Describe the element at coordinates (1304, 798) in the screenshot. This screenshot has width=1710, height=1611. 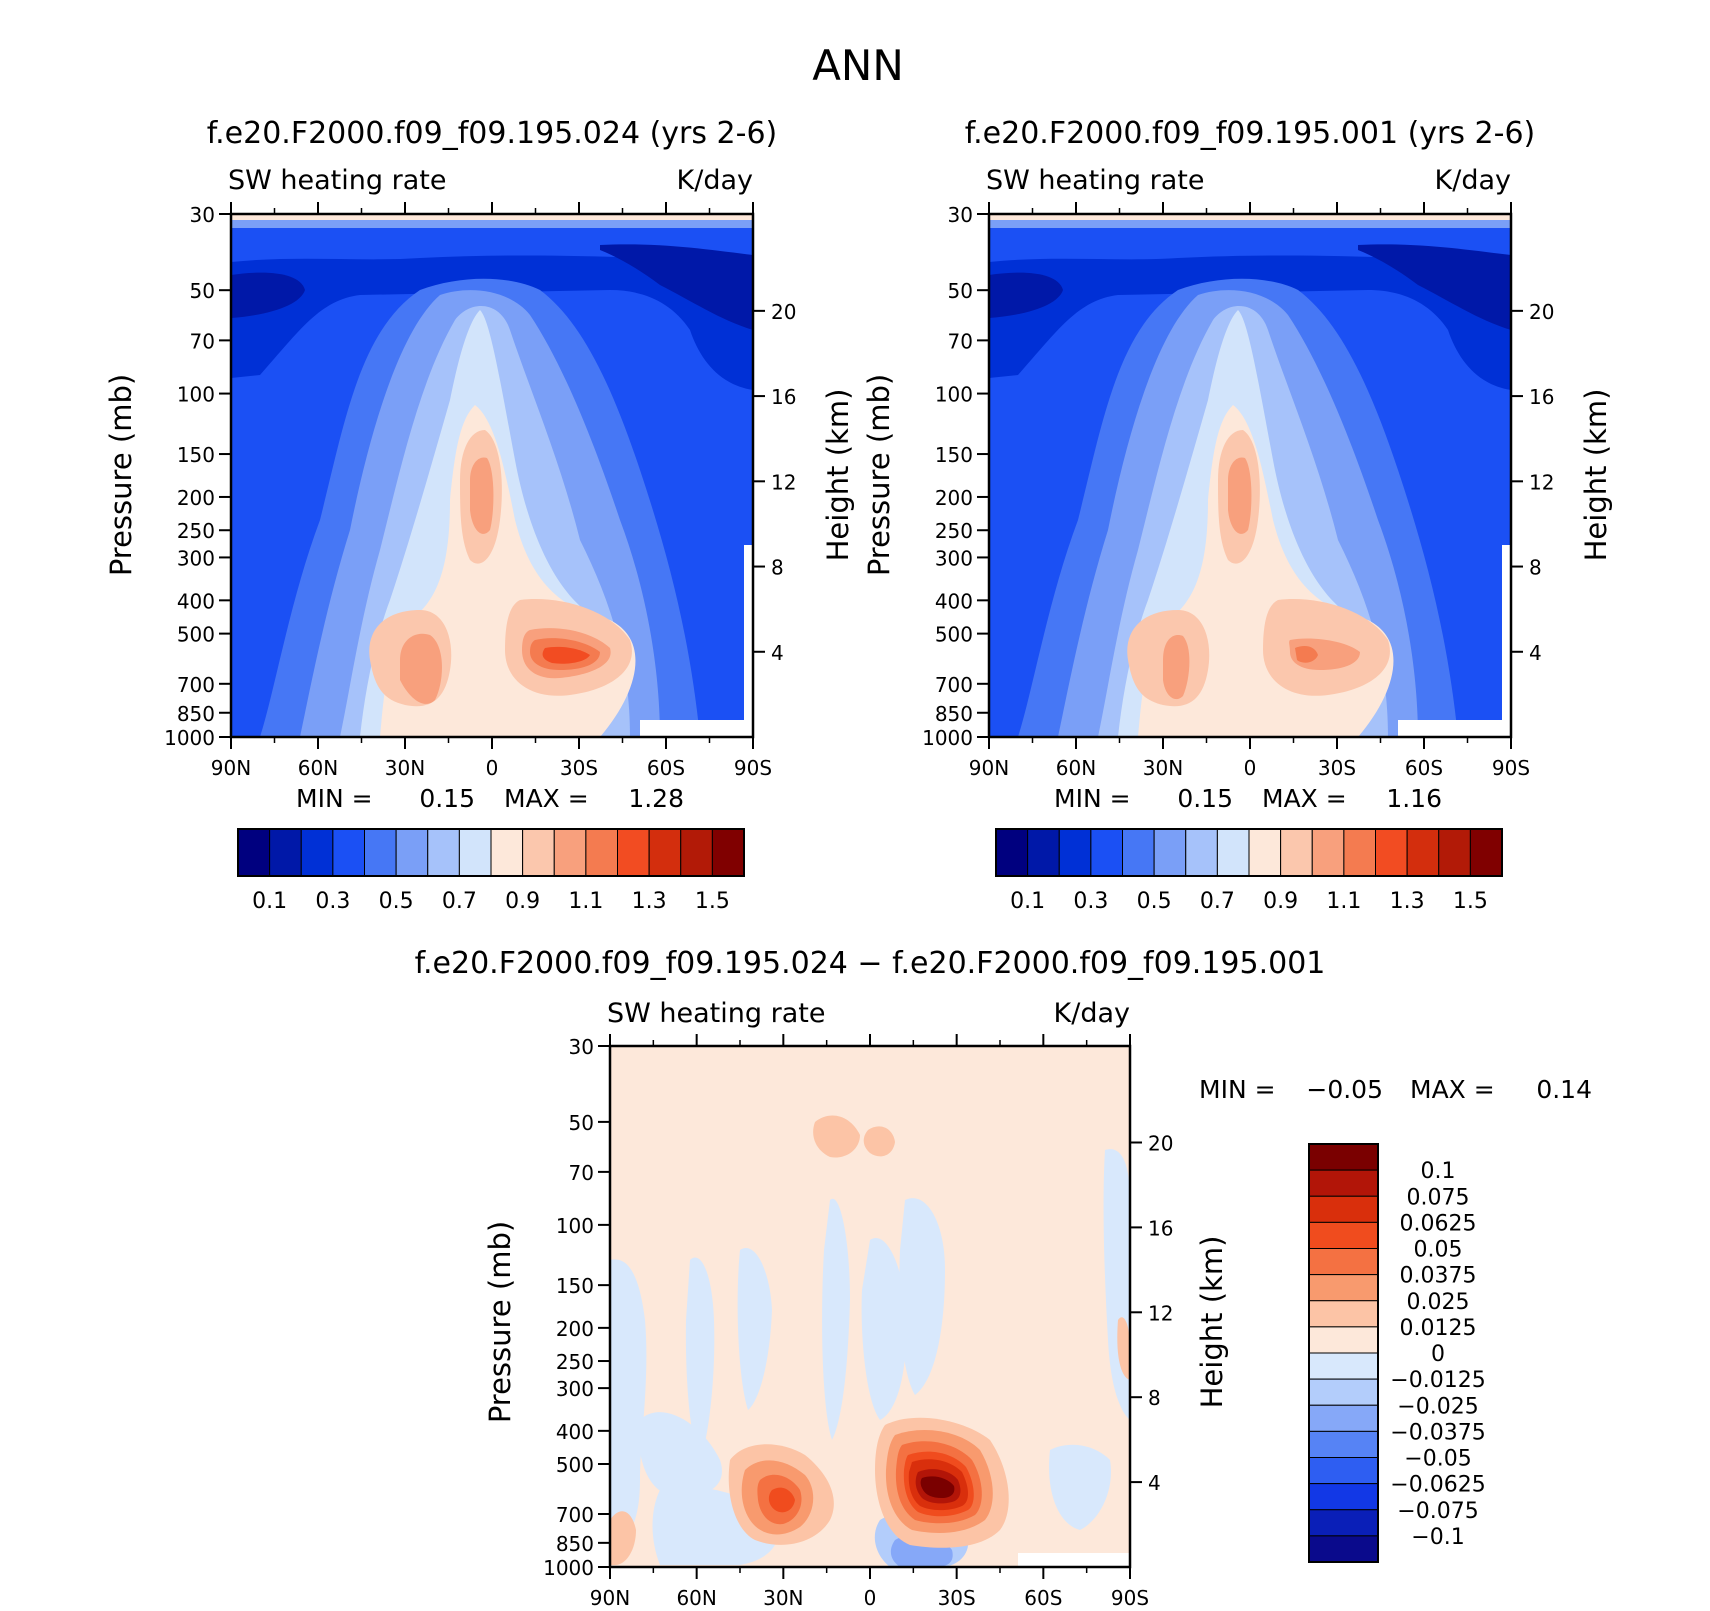
I see `panel-2-max-label: MAX =` at that location.